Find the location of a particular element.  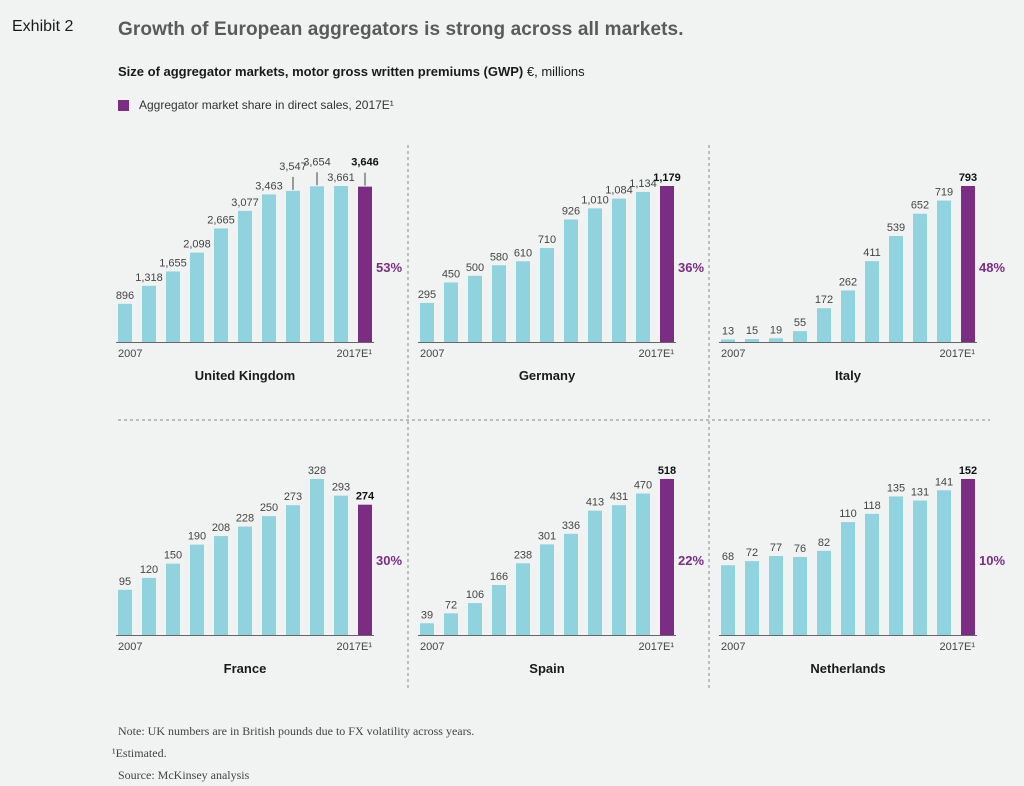

spain-x-end-label: 2017E¹ is located at coordinates (657, 647).